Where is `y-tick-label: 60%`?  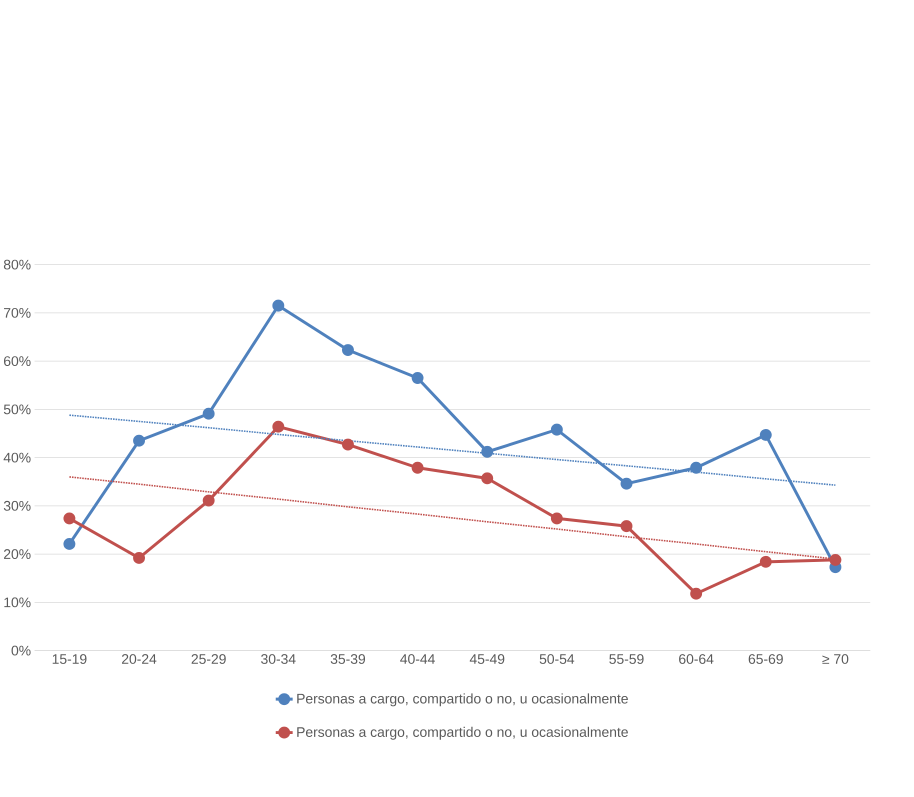
y-tick-label: 60% is located at coordinates (17, 361).